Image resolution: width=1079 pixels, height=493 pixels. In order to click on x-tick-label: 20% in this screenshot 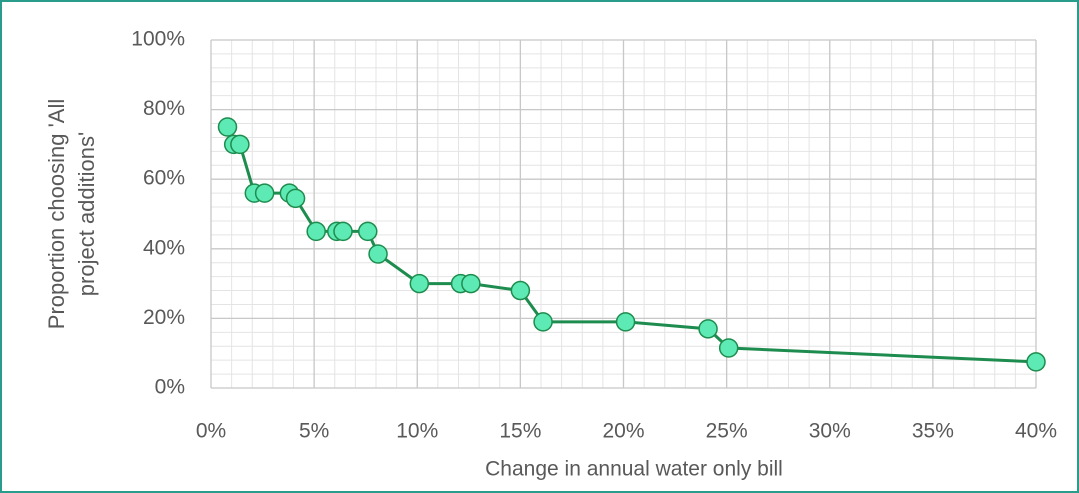, I will do `click(623, 431)`.